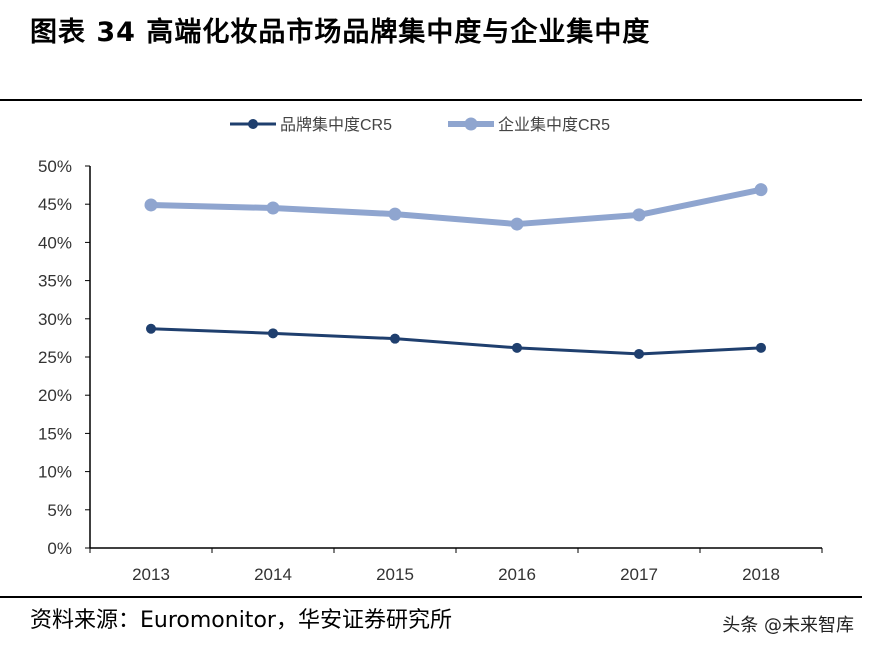  I want to click on x-tick-label: 2013, so click(151, 574).